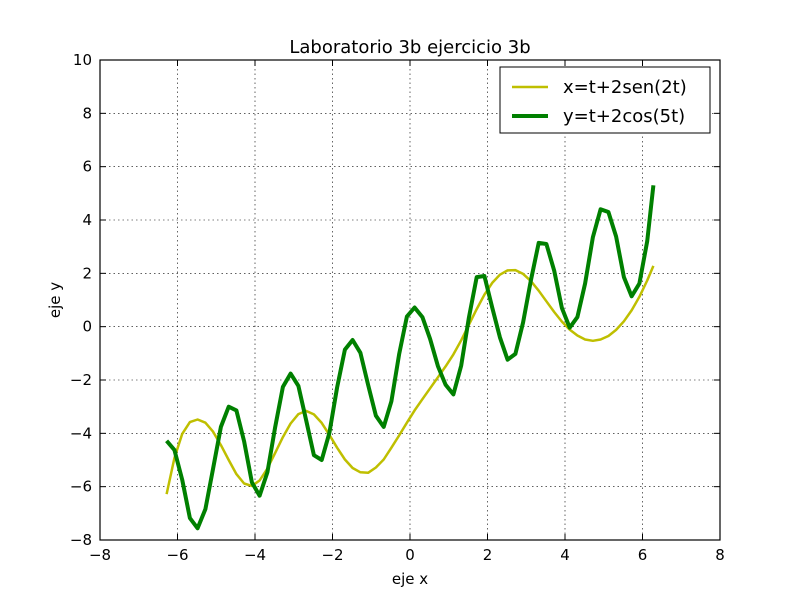 This screenshot has height=600, width=800. What do you see at coordinates (81, 487) in the screenshot?
I see `y-tick-label: −6` at bounding box center [81, 487].